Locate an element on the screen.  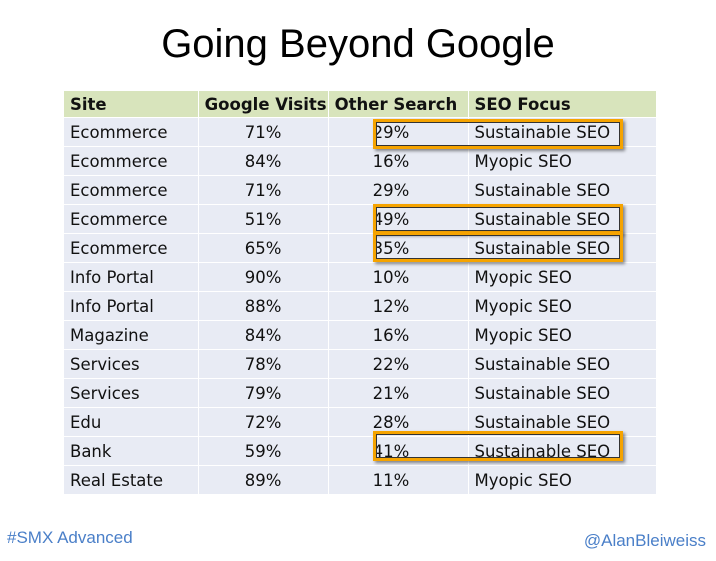
hashtag: #SMX Advanced is located at coordinates (70, 537).